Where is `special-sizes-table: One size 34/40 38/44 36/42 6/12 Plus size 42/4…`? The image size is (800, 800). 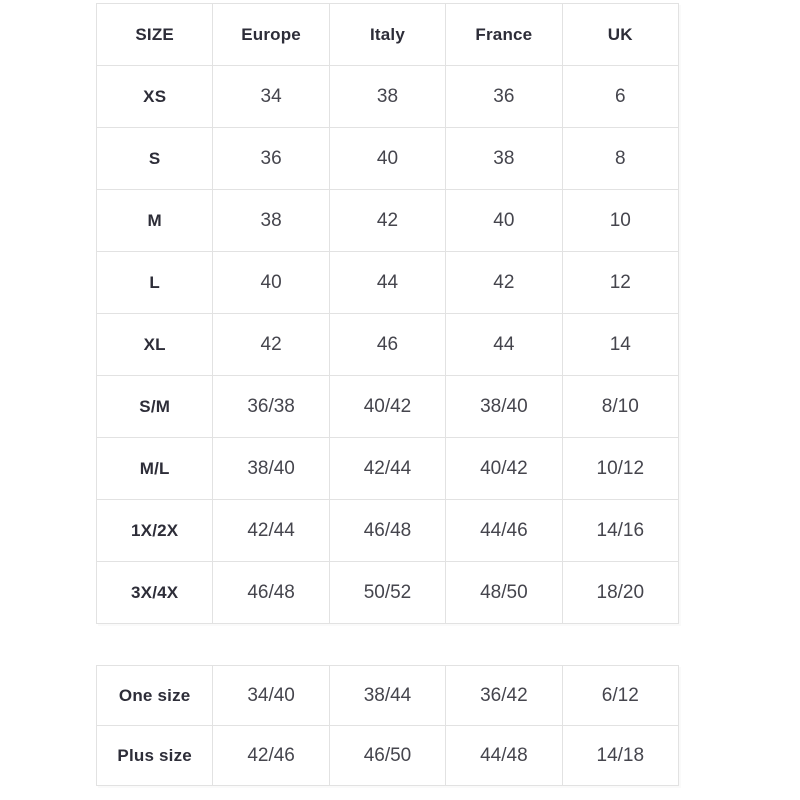
special-sizes-table: One size 34/40 38/44 36/42 6/12 Plus size 42/4… is located at coordinates (387, 725).